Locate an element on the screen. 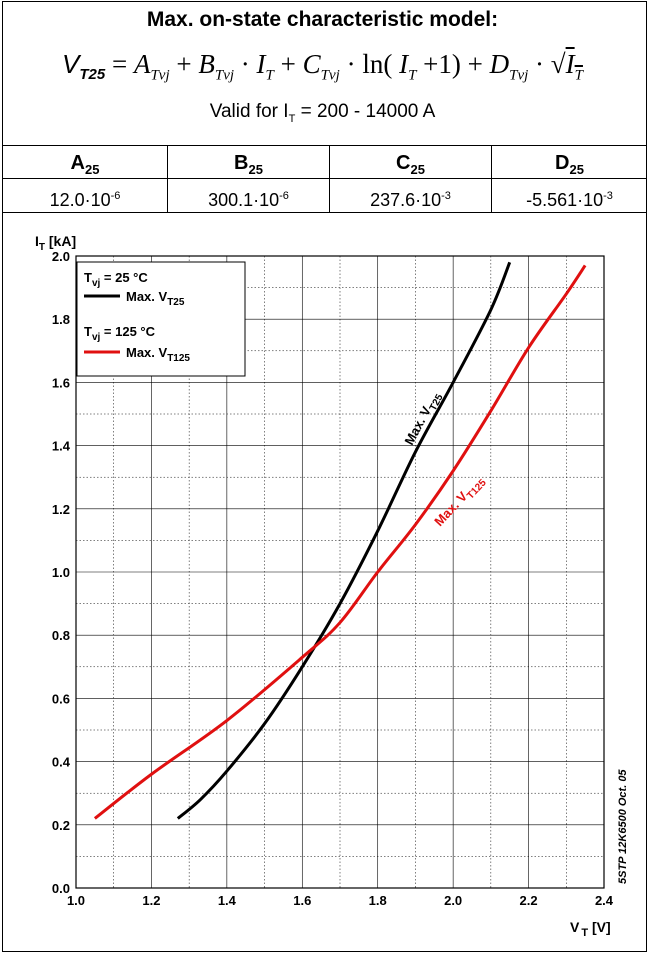 The width and height of the screenshot is (650, 954). param-value-c: 237.6·10-3 is located at coordinates (410, 200).